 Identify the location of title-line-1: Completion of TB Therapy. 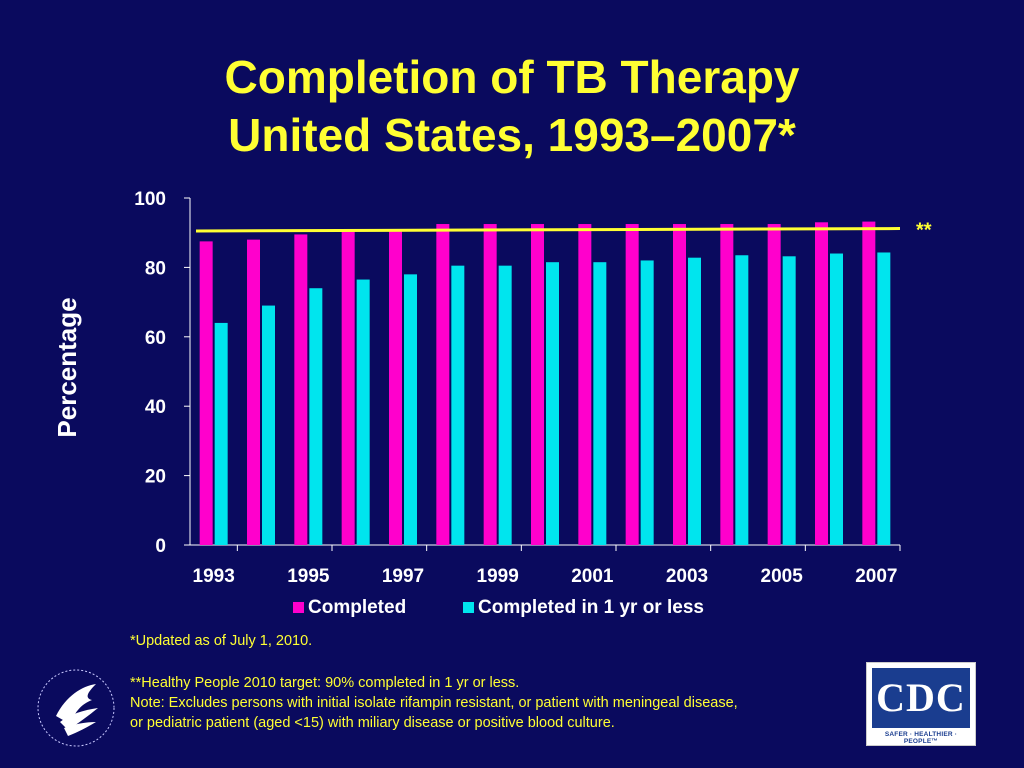
(512, 77).